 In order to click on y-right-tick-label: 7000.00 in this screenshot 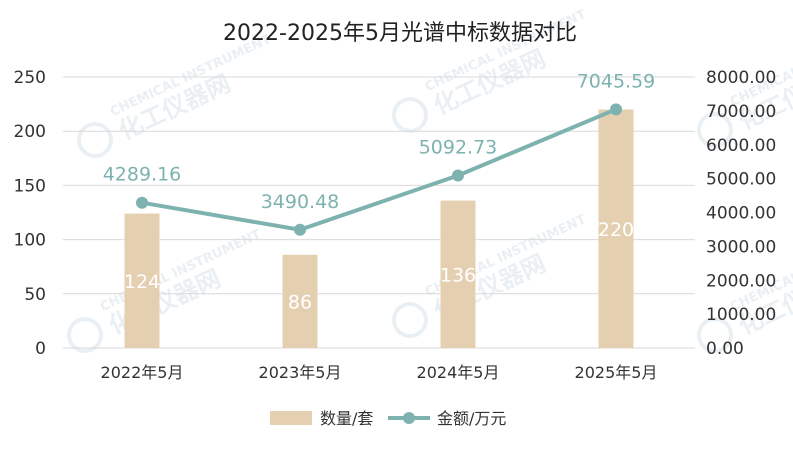, I will do `click(741, 112)`.